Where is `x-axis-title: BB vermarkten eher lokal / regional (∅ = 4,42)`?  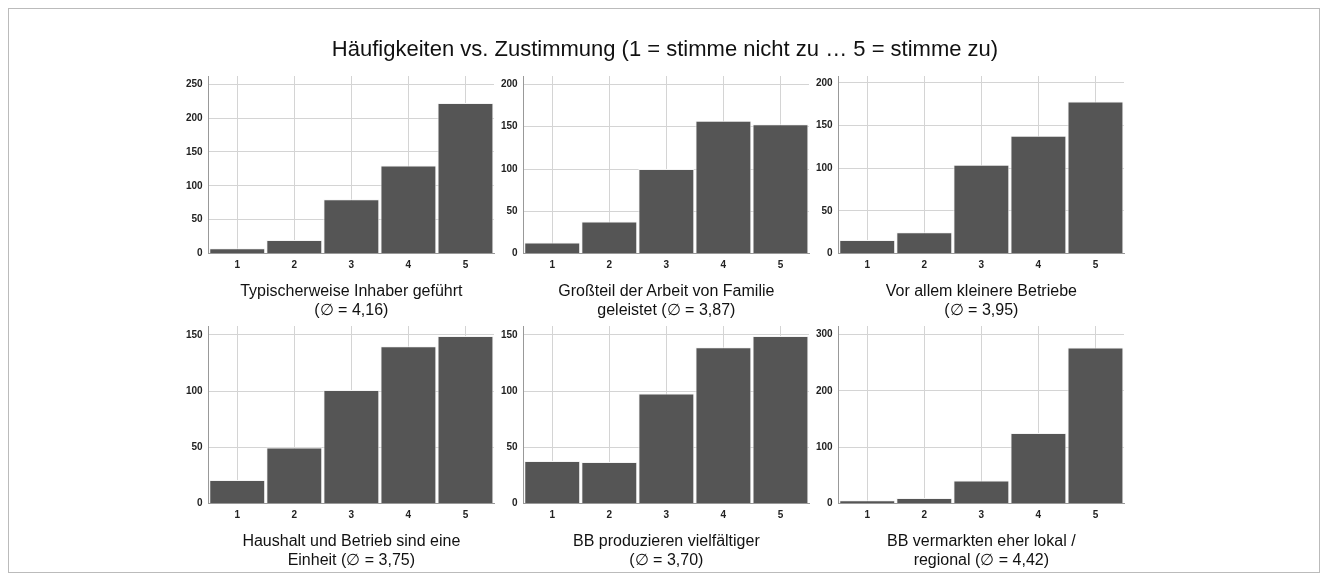
x-axis-title: BB vermarkten eher lokal / regional (∅ = 4,42) is located at coordinates (982, 549).